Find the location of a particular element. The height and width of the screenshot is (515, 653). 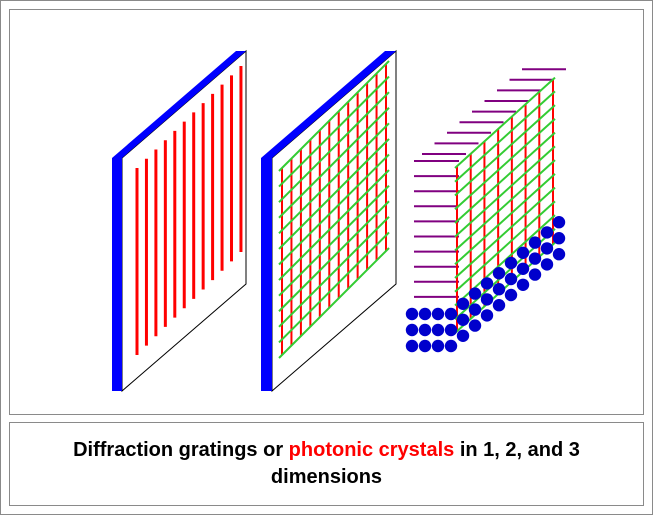

panel-2d-edge-side is located at coordinates (266, 274).